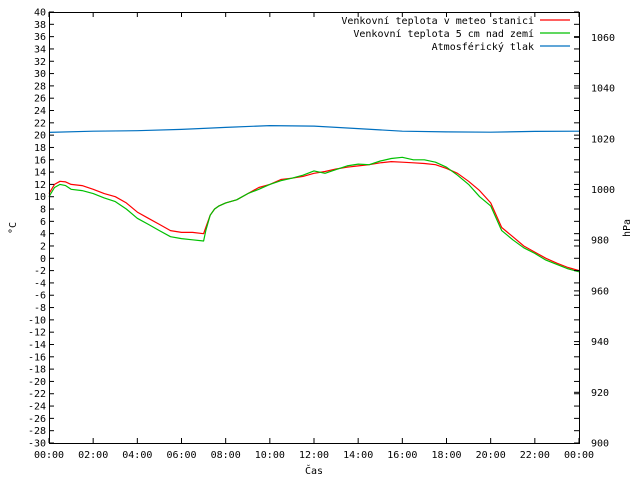 The height and width of the screenshot is (480, 640). Describe the element at coordinates (37, 357) in the screenshot. I see `y-tick-label: -16` at that location.